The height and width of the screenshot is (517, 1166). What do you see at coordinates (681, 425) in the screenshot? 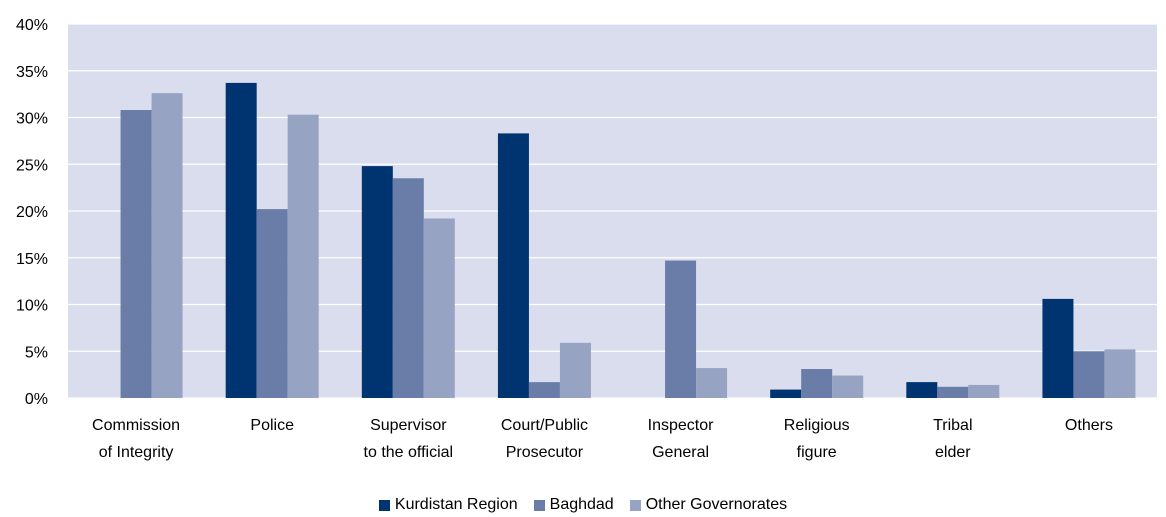
I see `x-tick-label: Inspector` at bounding box center [681, 425].